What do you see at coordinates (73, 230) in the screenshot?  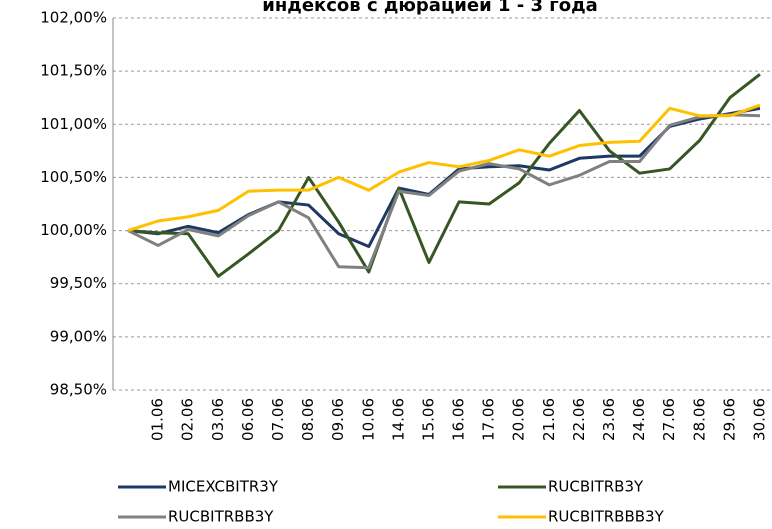 I see `y-tick-label: 100,00%` at bounding box center [73, 230].